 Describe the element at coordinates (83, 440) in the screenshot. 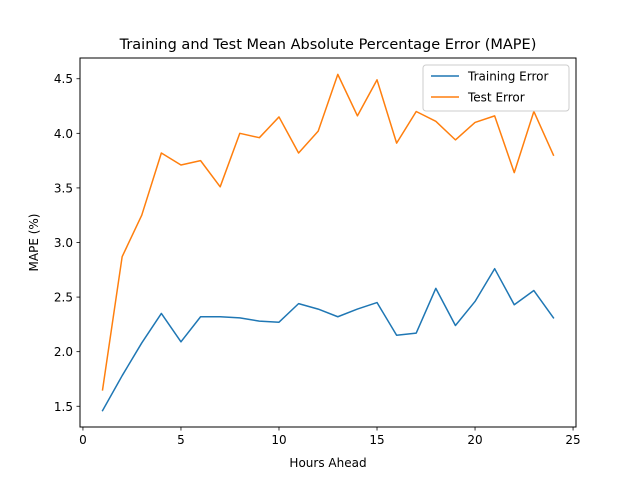

I see `x-tick-label: 0` at that location.